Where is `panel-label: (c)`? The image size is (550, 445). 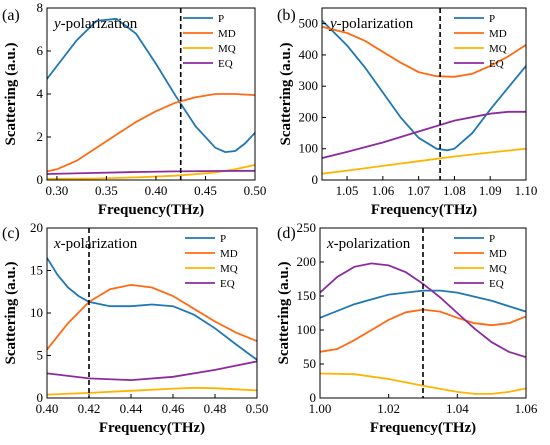
panel-label: (c) is located at coordinates (11, 233).